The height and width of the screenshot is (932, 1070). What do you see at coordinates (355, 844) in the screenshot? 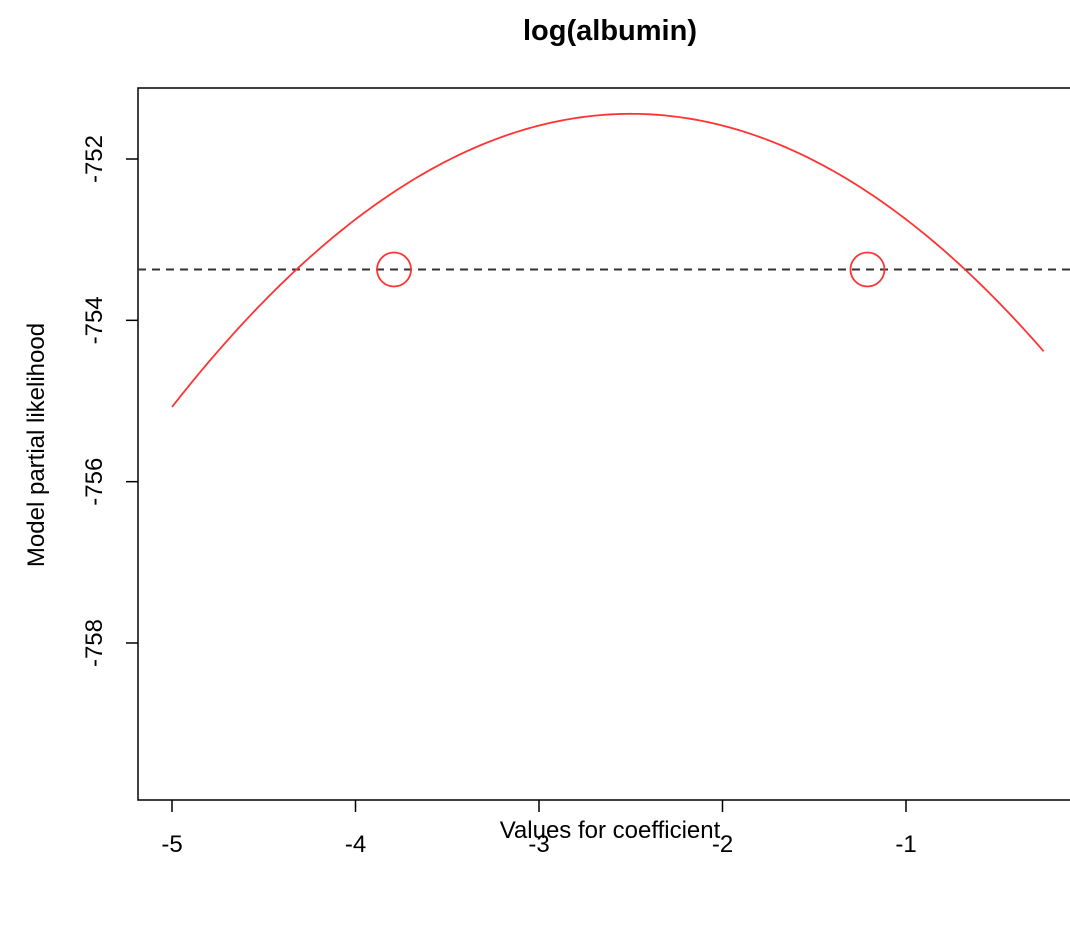
I see `x-tick-label: -4` at bounding box center [355, 844].